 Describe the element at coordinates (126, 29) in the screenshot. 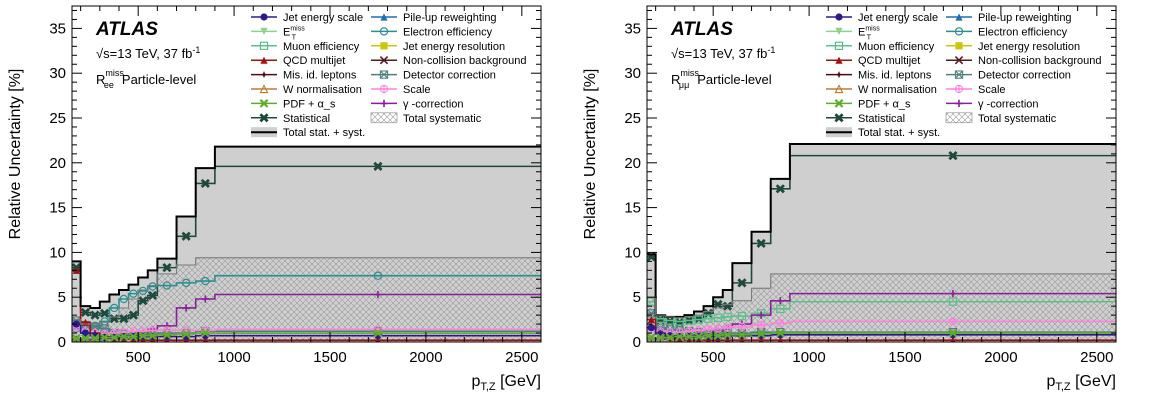

I see `experiment-label: ATLAS` at that location.